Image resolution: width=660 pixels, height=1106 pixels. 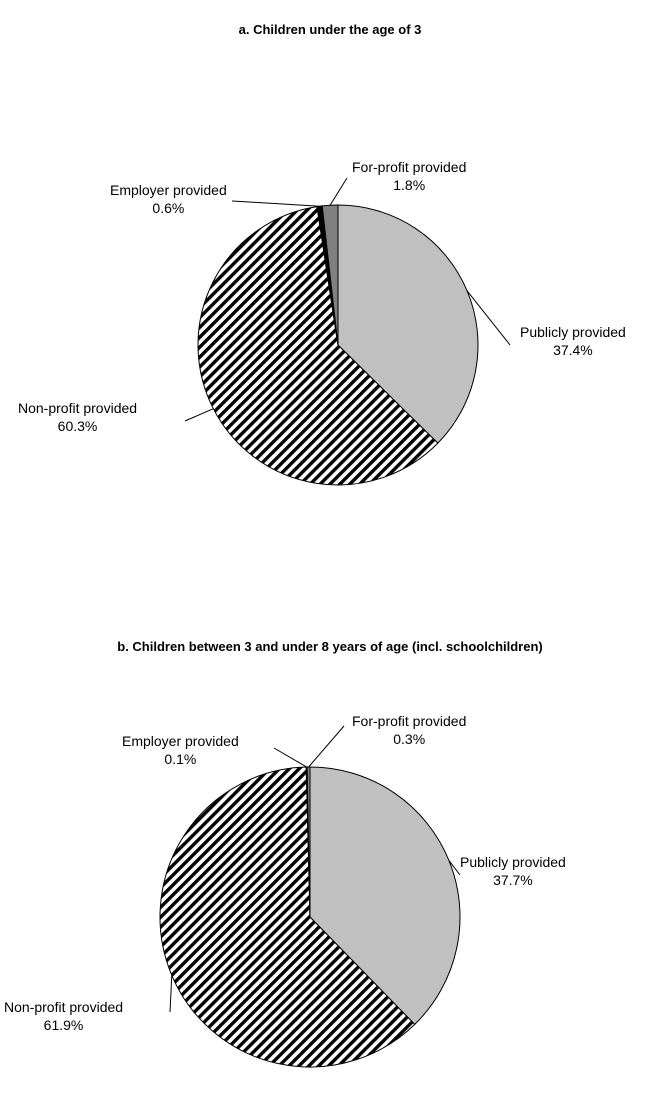 I want to click on chart-title: a. Children under the age of 3, so click(x=330, y=29).